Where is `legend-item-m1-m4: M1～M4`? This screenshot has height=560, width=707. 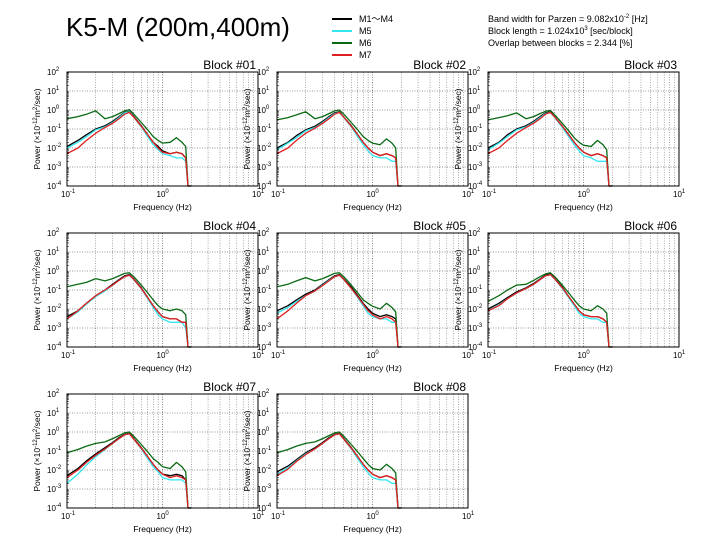 legend-item-m1-m4: M1～M4 is located at coordinates (362, 19).